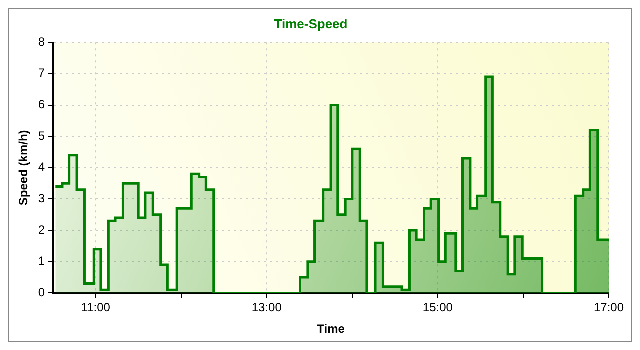  Describe the element at coordinates (42, 41) in the screenshot. I see `y-tick-label: 8` at that location.